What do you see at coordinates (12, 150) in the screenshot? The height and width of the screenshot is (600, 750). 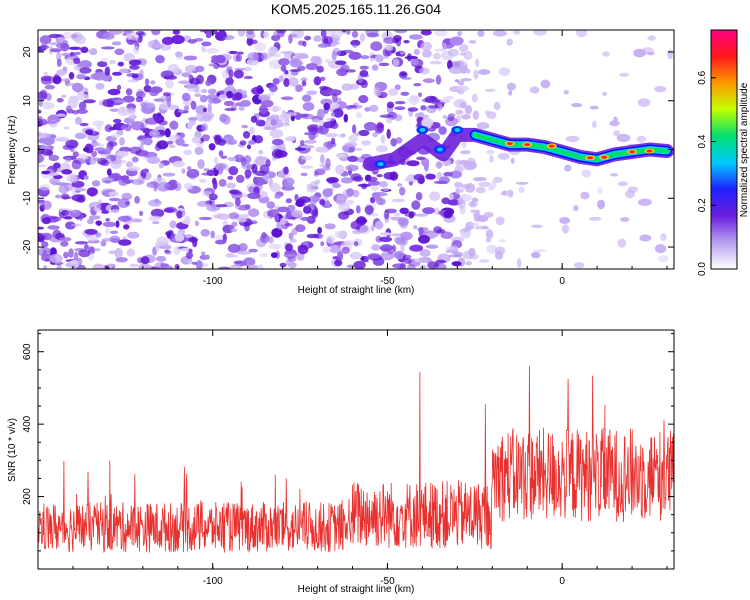 I see `spectrogram-ylabel: Frequency (Hz)` at bounding box center [12, 150].